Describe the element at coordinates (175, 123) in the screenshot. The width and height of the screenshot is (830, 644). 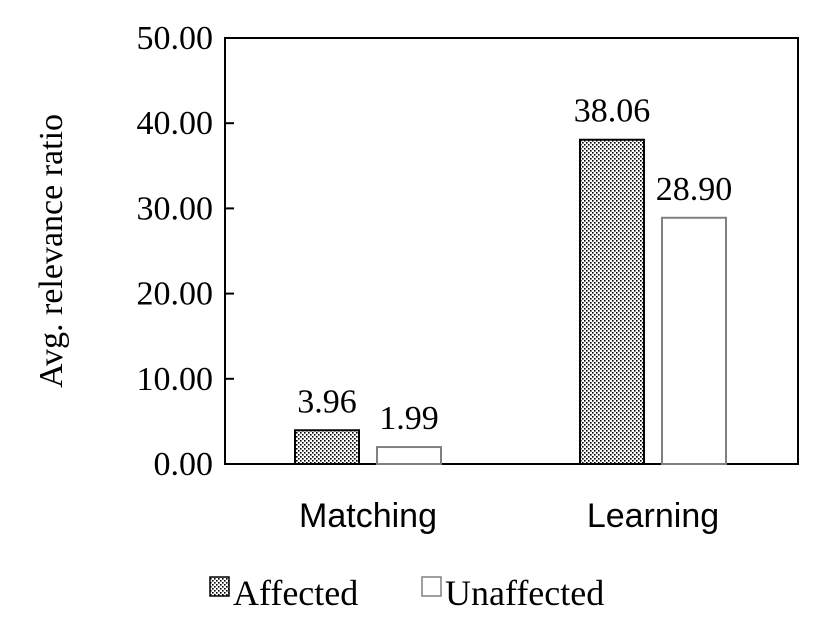
I see `y-tick-label: 40.00` at that location.